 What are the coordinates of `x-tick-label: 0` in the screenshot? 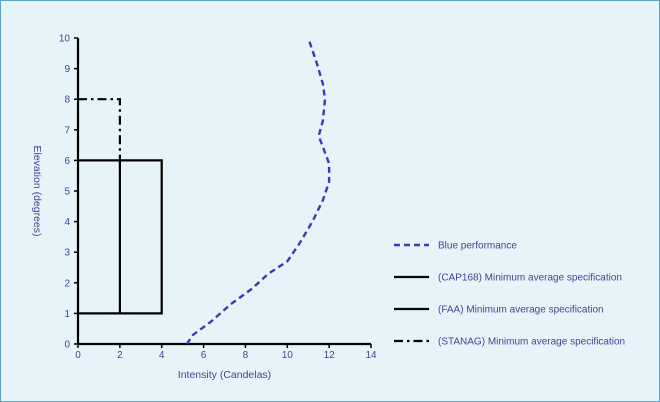 It's located at (78, 355).